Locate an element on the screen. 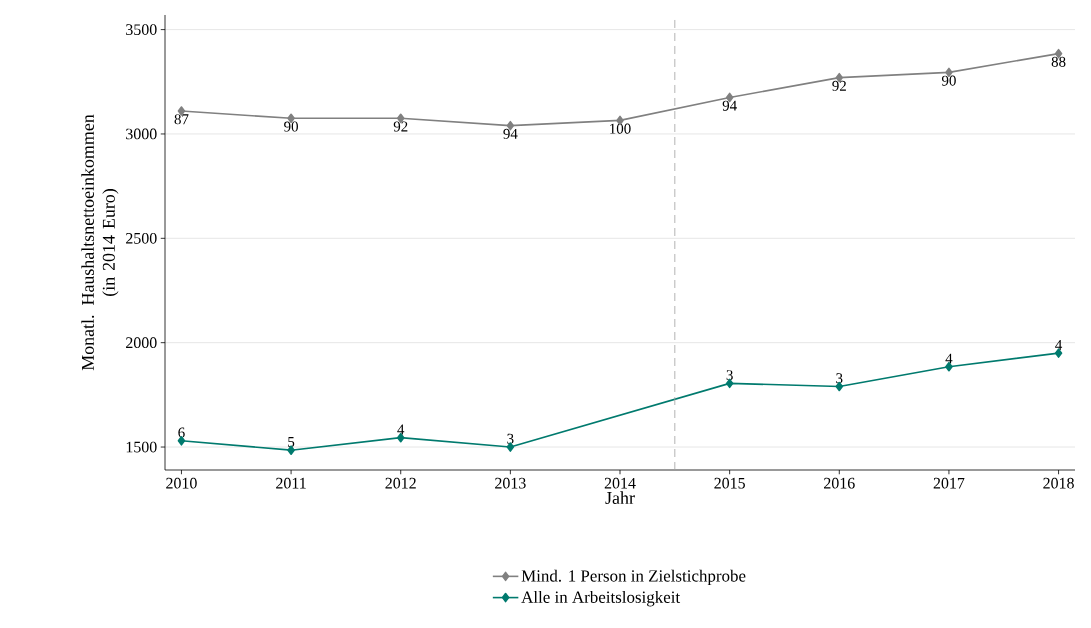  y-tick-label: 2000 is located at coordinates (141, 343).